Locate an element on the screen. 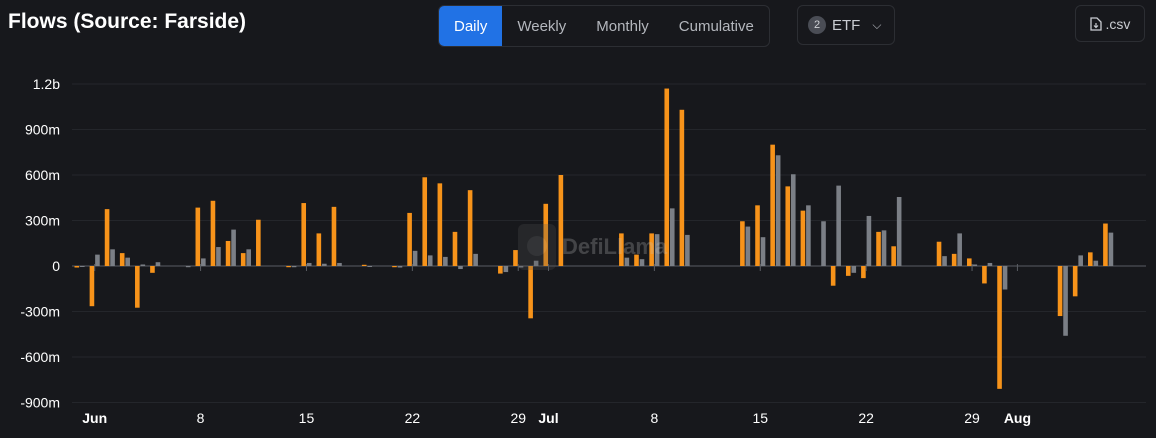 The height and width of the screenshot is (438, 1156). tab-weekly: Weekly is located at coordinates (542, 26).